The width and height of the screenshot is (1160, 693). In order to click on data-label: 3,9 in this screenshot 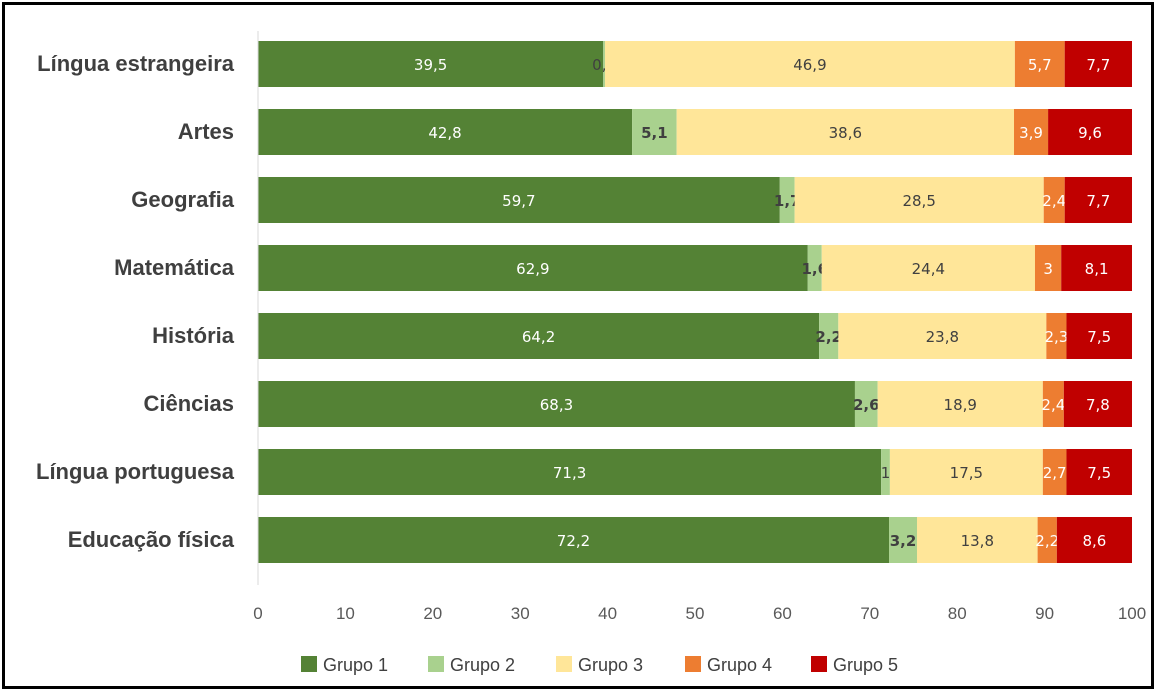, I will do `click(1031, 133)`.